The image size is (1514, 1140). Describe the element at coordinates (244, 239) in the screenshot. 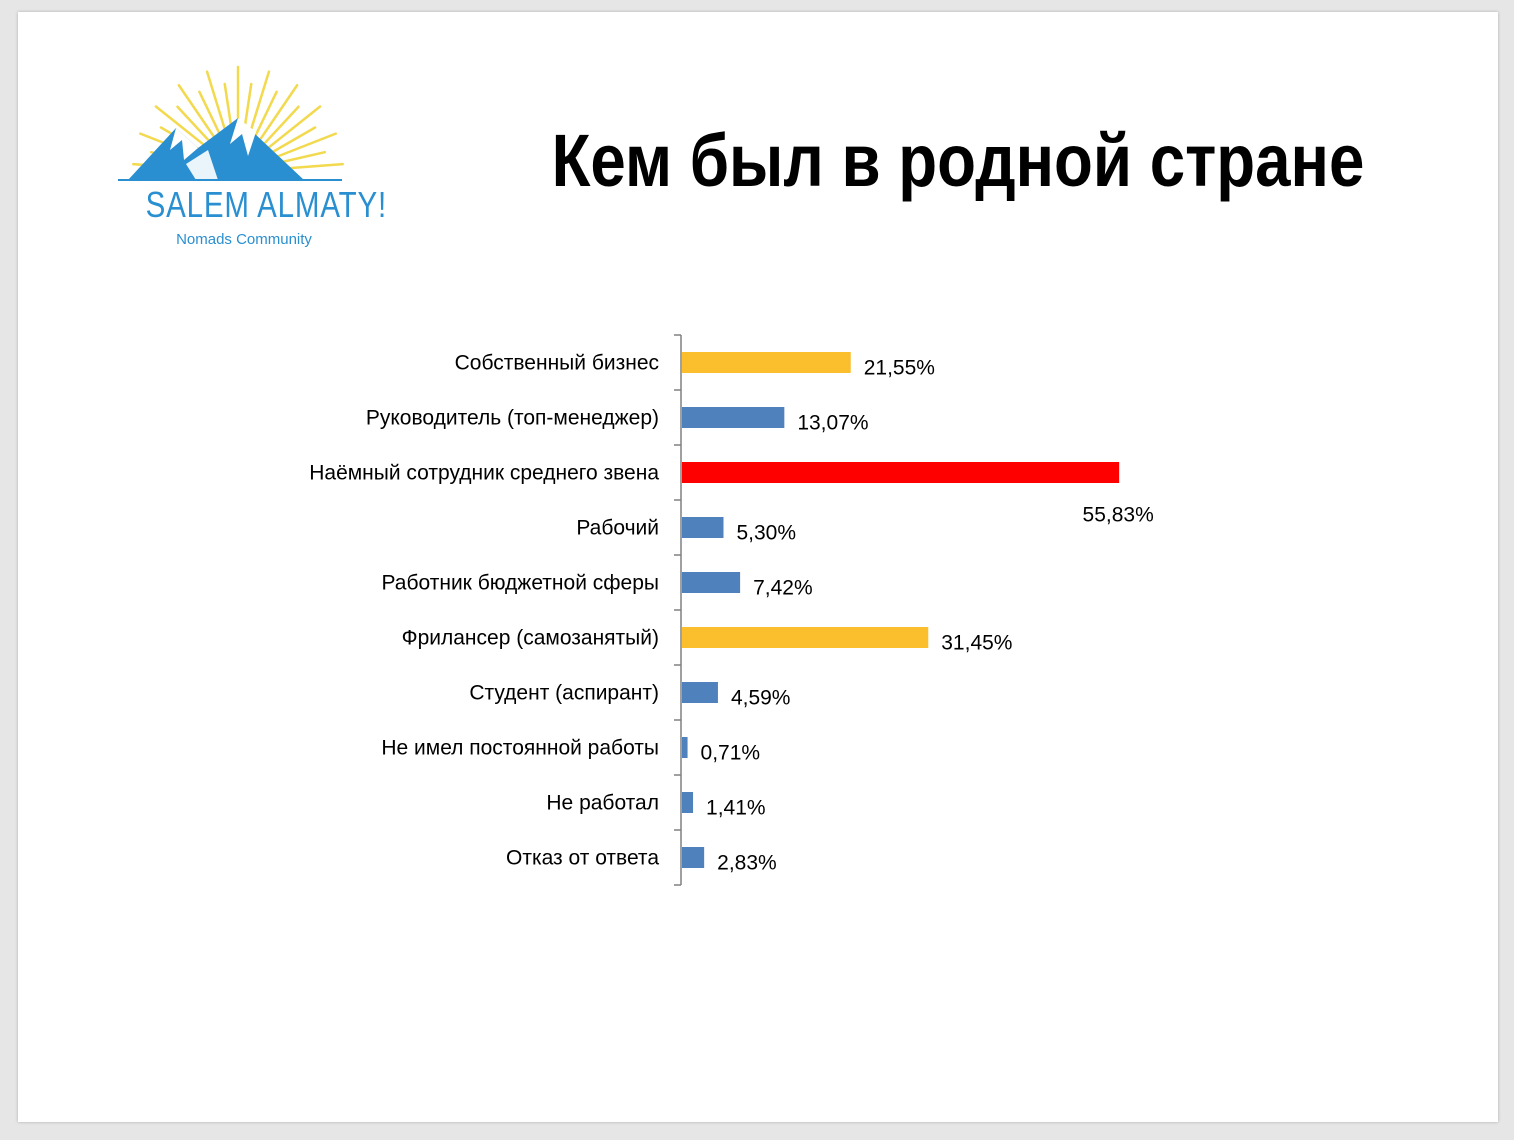

I see `logo-tagline-text: Nomads Community` at that location.